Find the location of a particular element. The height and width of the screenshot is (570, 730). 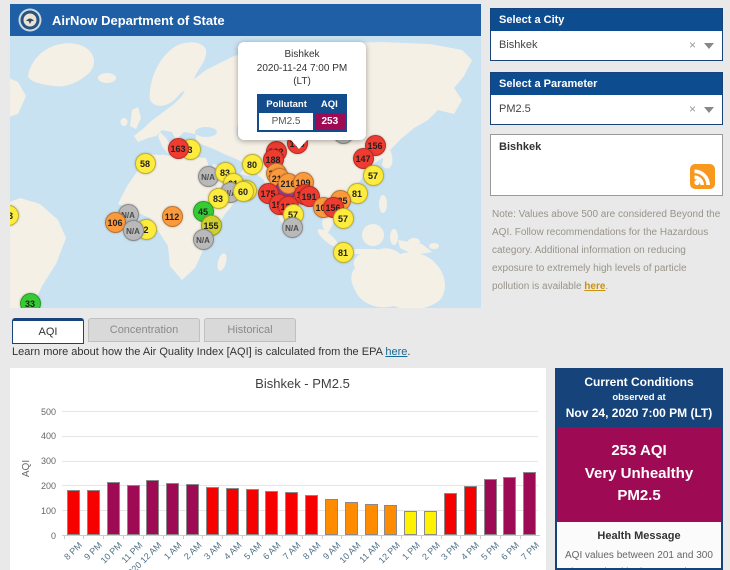

chart-tabs: AQI Concentration Historical is located at coordinates (154, 331).